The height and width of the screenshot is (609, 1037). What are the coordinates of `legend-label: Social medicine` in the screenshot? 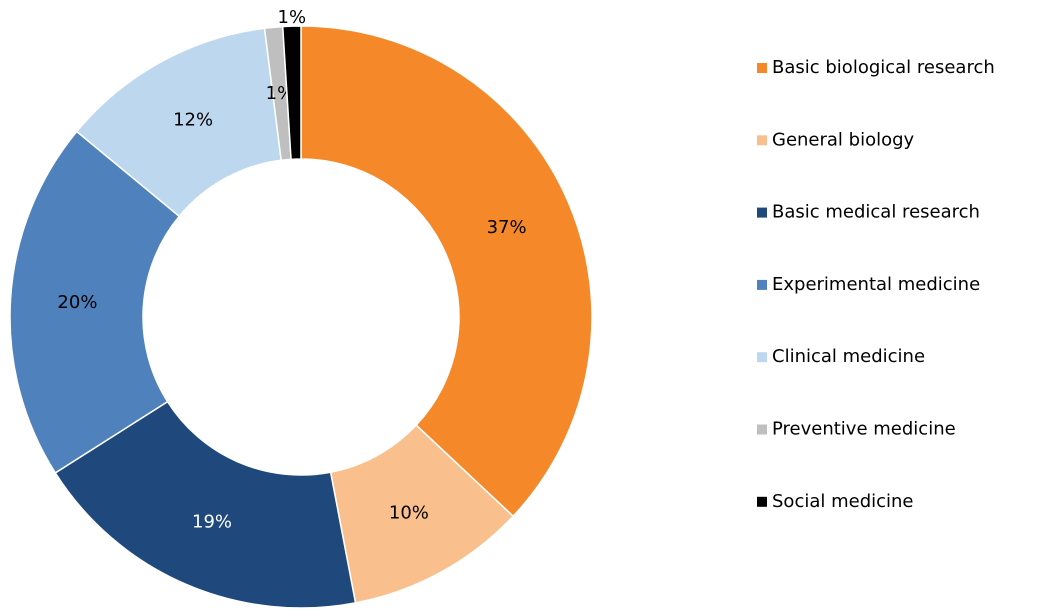 It's located at (843, 501).